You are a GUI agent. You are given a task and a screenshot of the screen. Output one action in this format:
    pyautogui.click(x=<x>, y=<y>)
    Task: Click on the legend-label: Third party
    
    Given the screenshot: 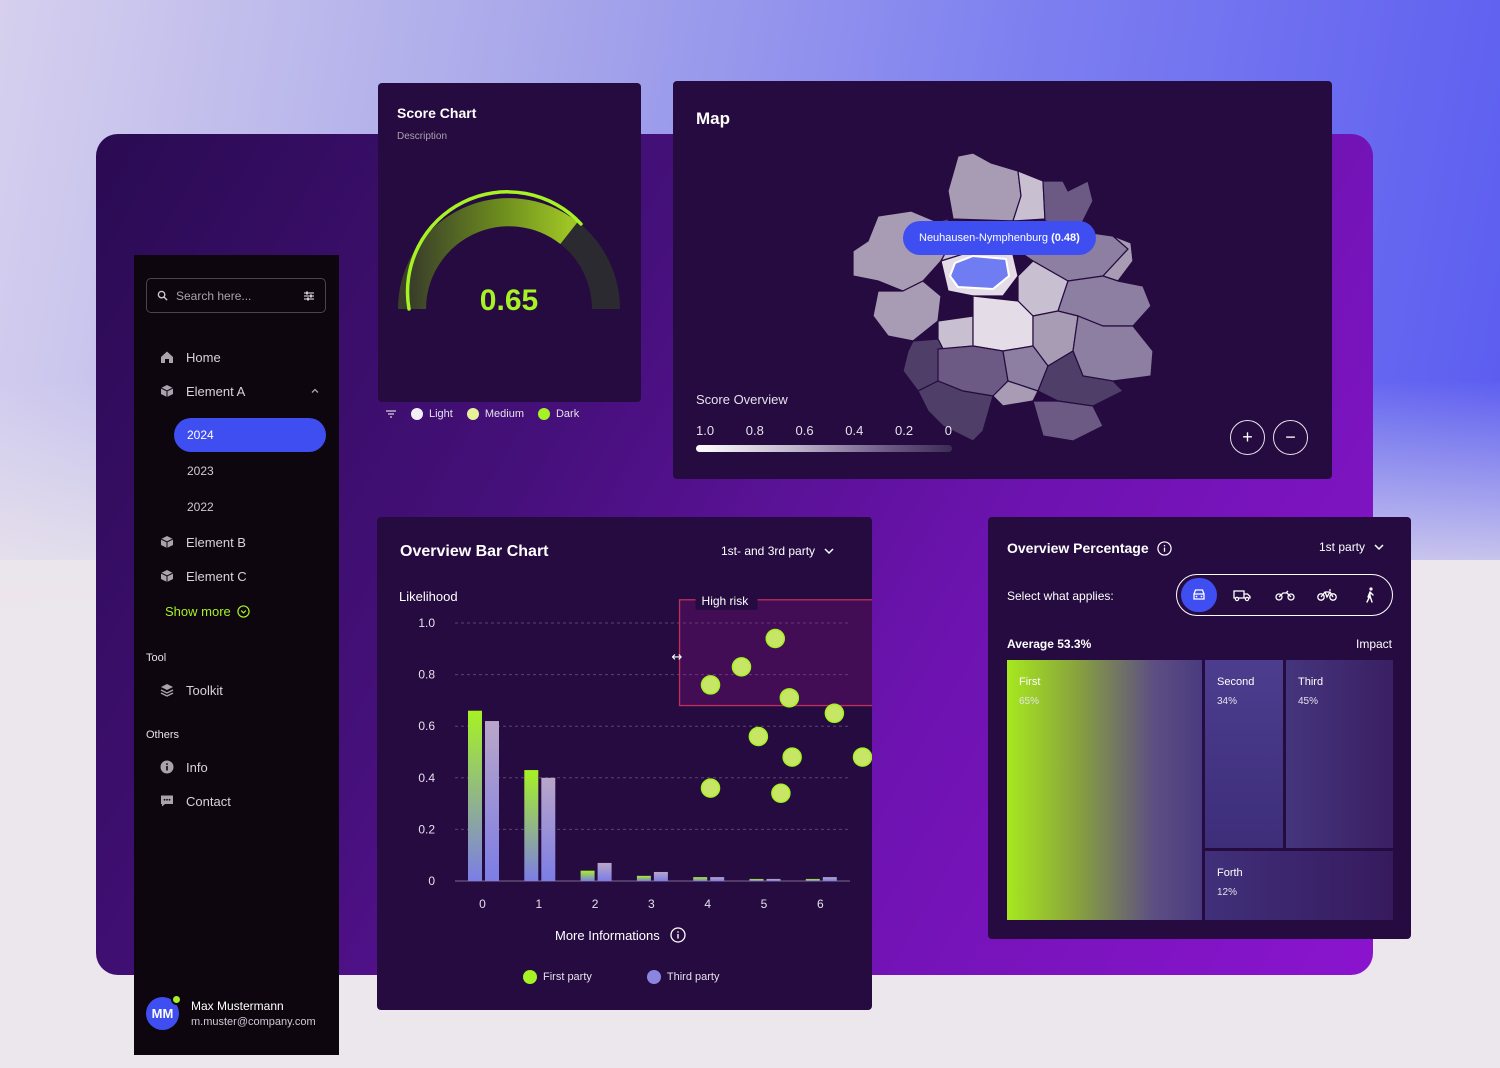 What is the action you would take?
    pyautogui.click(x=693, y=976)
    